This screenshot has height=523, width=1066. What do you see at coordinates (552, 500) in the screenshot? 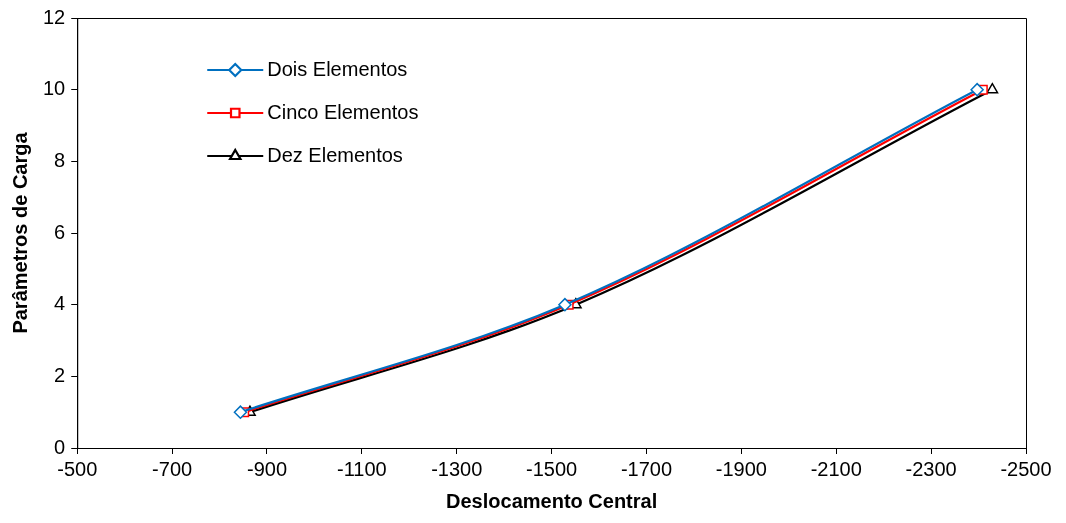
I see `x-axis-title: Deslocamento Central` at bounding box center [552, 500].